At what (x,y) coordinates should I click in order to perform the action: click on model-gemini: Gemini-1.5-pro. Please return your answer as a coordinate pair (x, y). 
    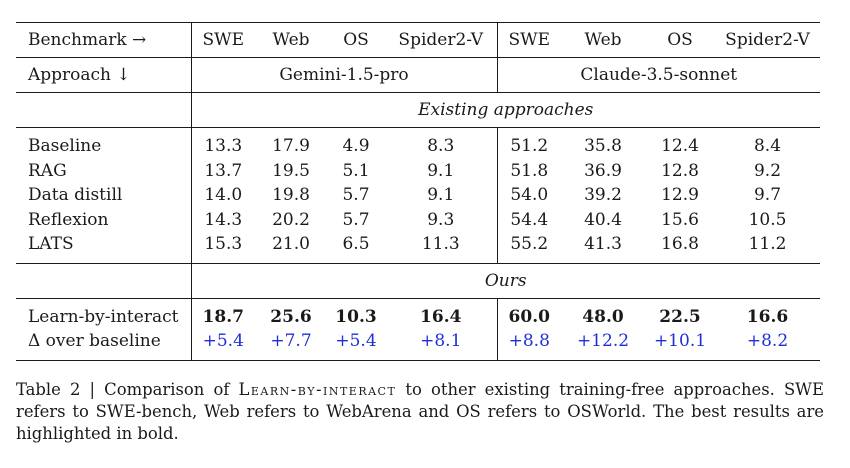
    Looking at the image, I should click on (343, 75).